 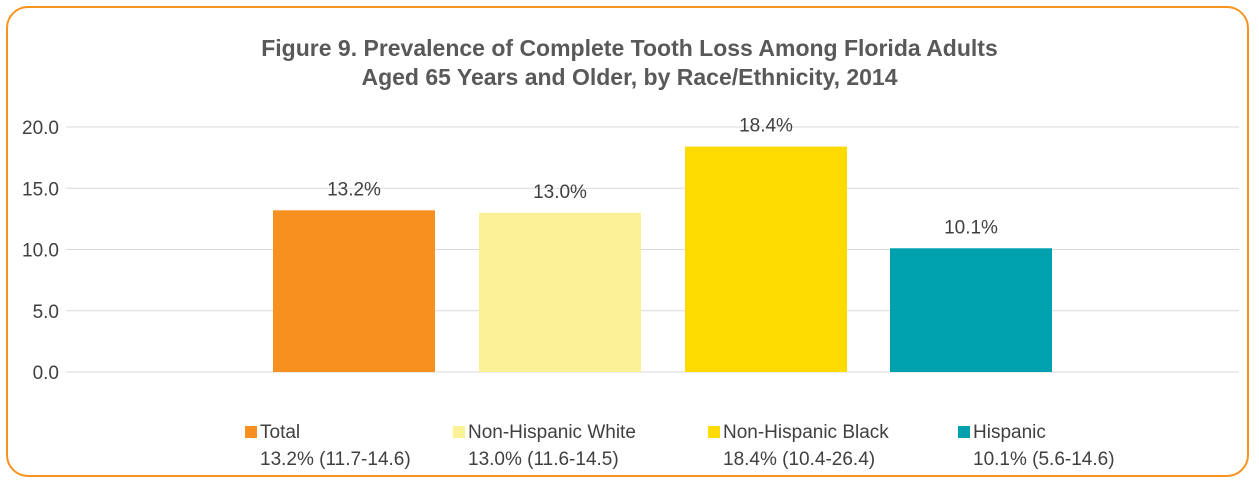 What do you see at coordinates (766, 259) in the screenshot?
I see `bar-non-hispanic-black` at bounding box center [766, 259].